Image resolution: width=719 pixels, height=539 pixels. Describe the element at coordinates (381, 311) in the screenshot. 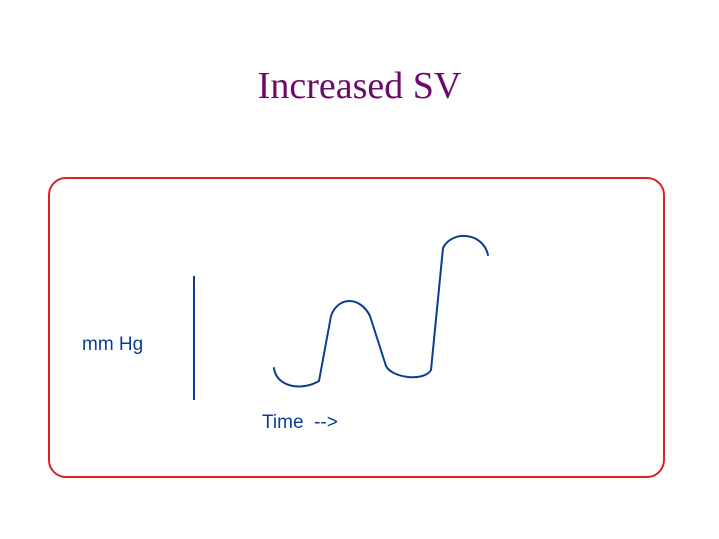

I see `pressure-waveform` at that location.